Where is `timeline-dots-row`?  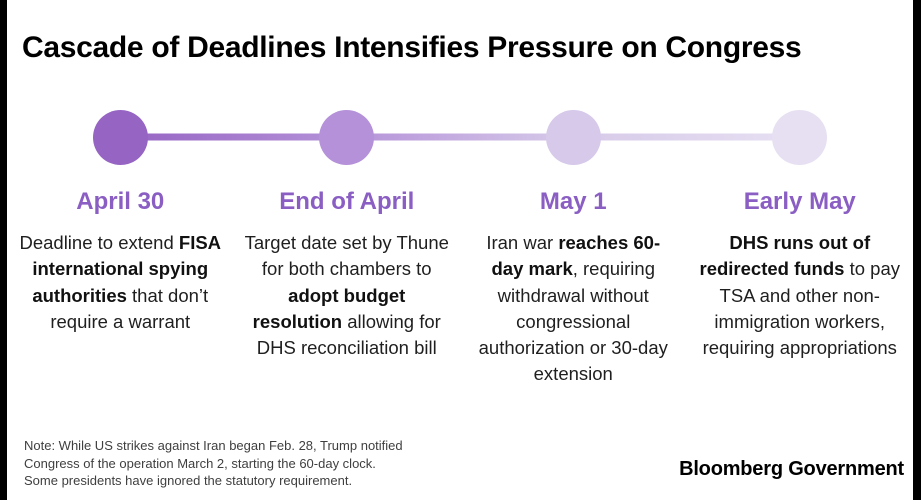 timeline-dots-row is located at coordinates (460, 137).